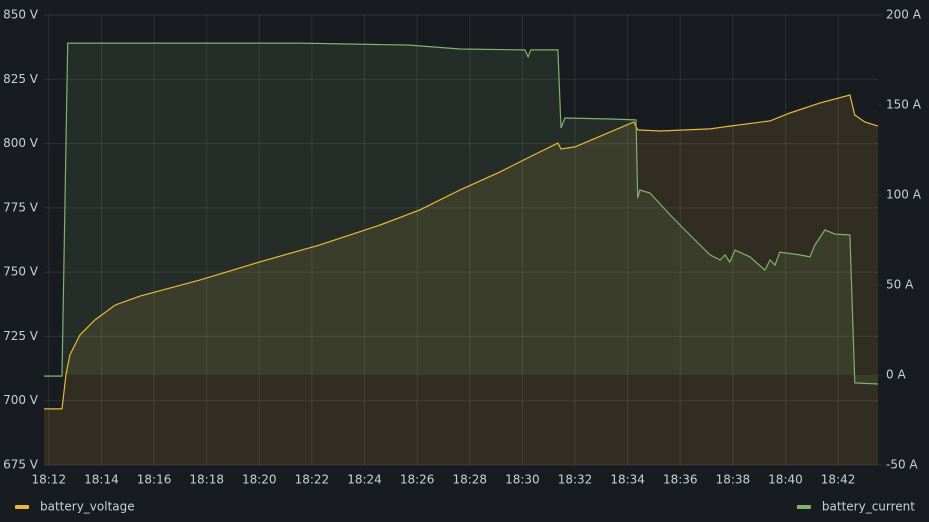 This screenshot has width=929, height=522. Describe the element at coordinates (838, 480) in the screenshot. I see `x-tick-label: 18:42` at that location.